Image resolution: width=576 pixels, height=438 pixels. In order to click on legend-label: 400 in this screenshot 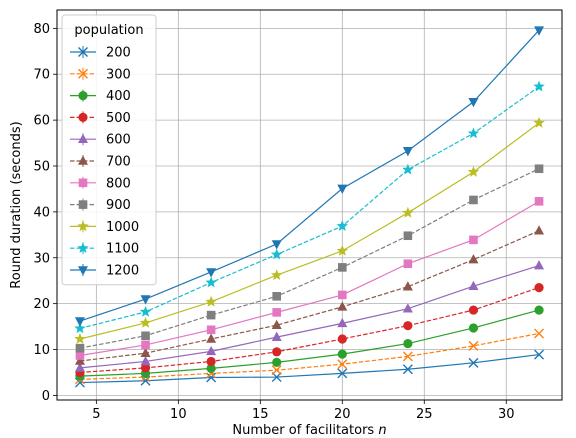, I will do `click(118, 96)`.